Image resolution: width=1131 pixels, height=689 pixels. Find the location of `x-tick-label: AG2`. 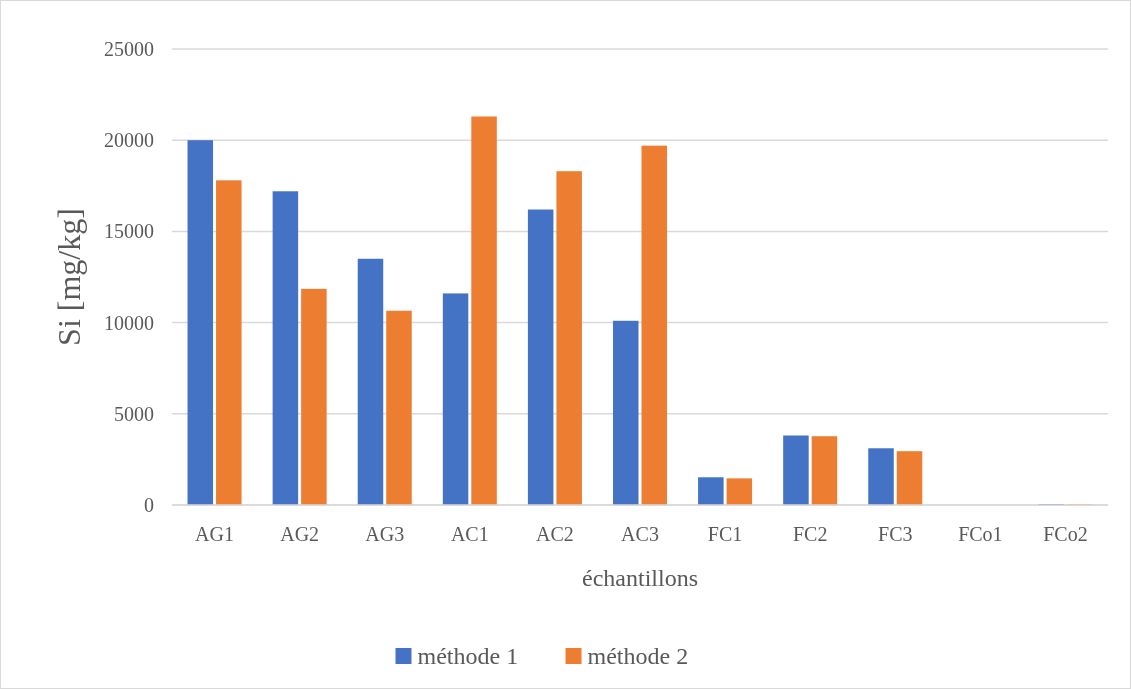

x-tick-label: AG2 is located at coordinates (300, 534).